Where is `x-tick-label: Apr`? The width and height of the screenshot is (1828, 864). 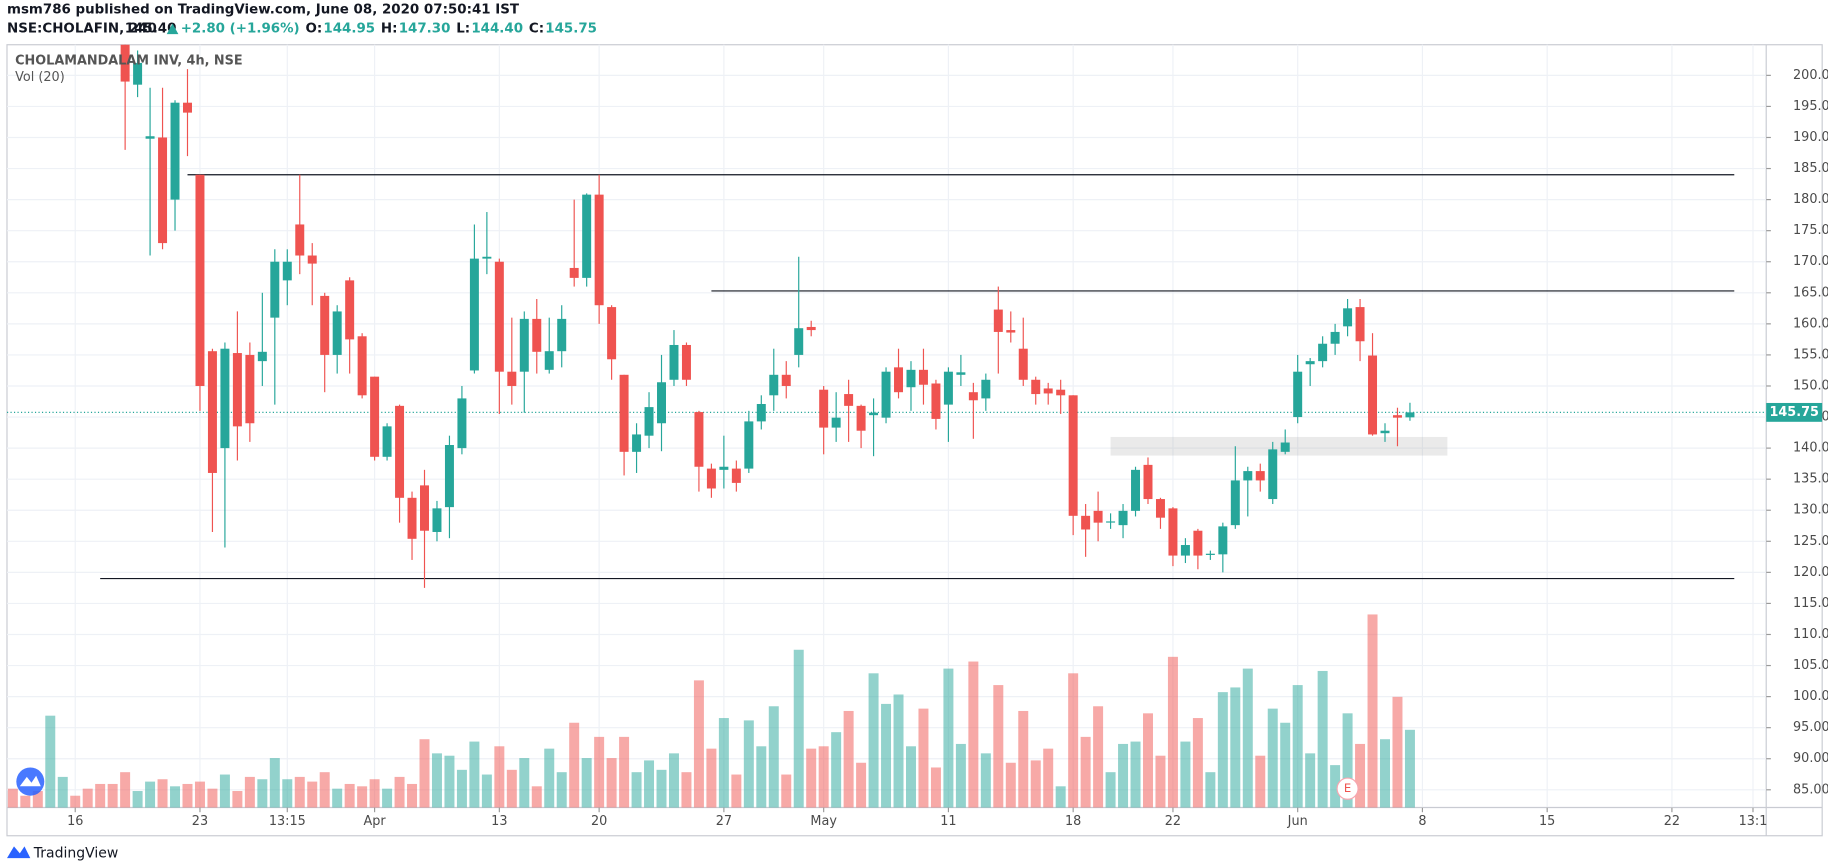
x-tick-label: Apr is located at coordinates (375, 821).